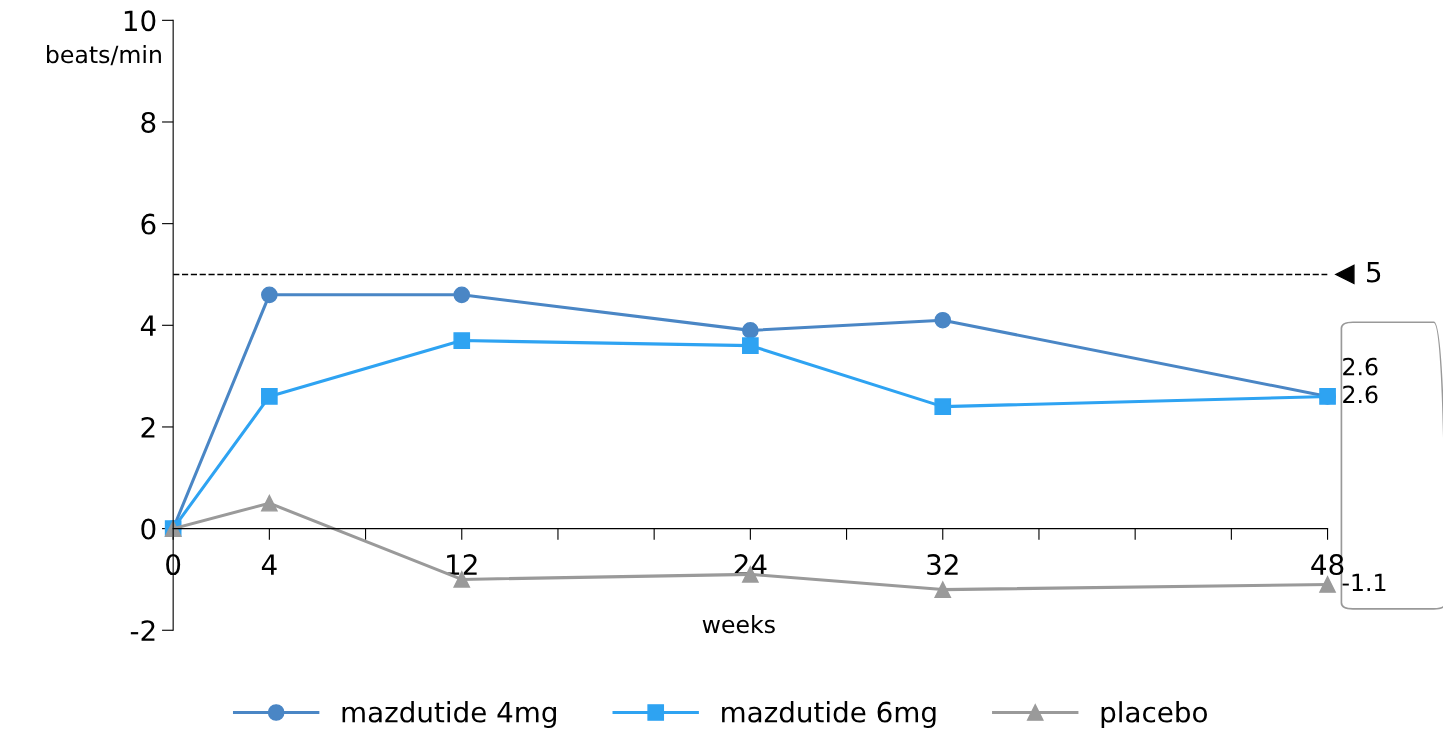  I want to click on data-label: -1.1, so click(1364, 582).